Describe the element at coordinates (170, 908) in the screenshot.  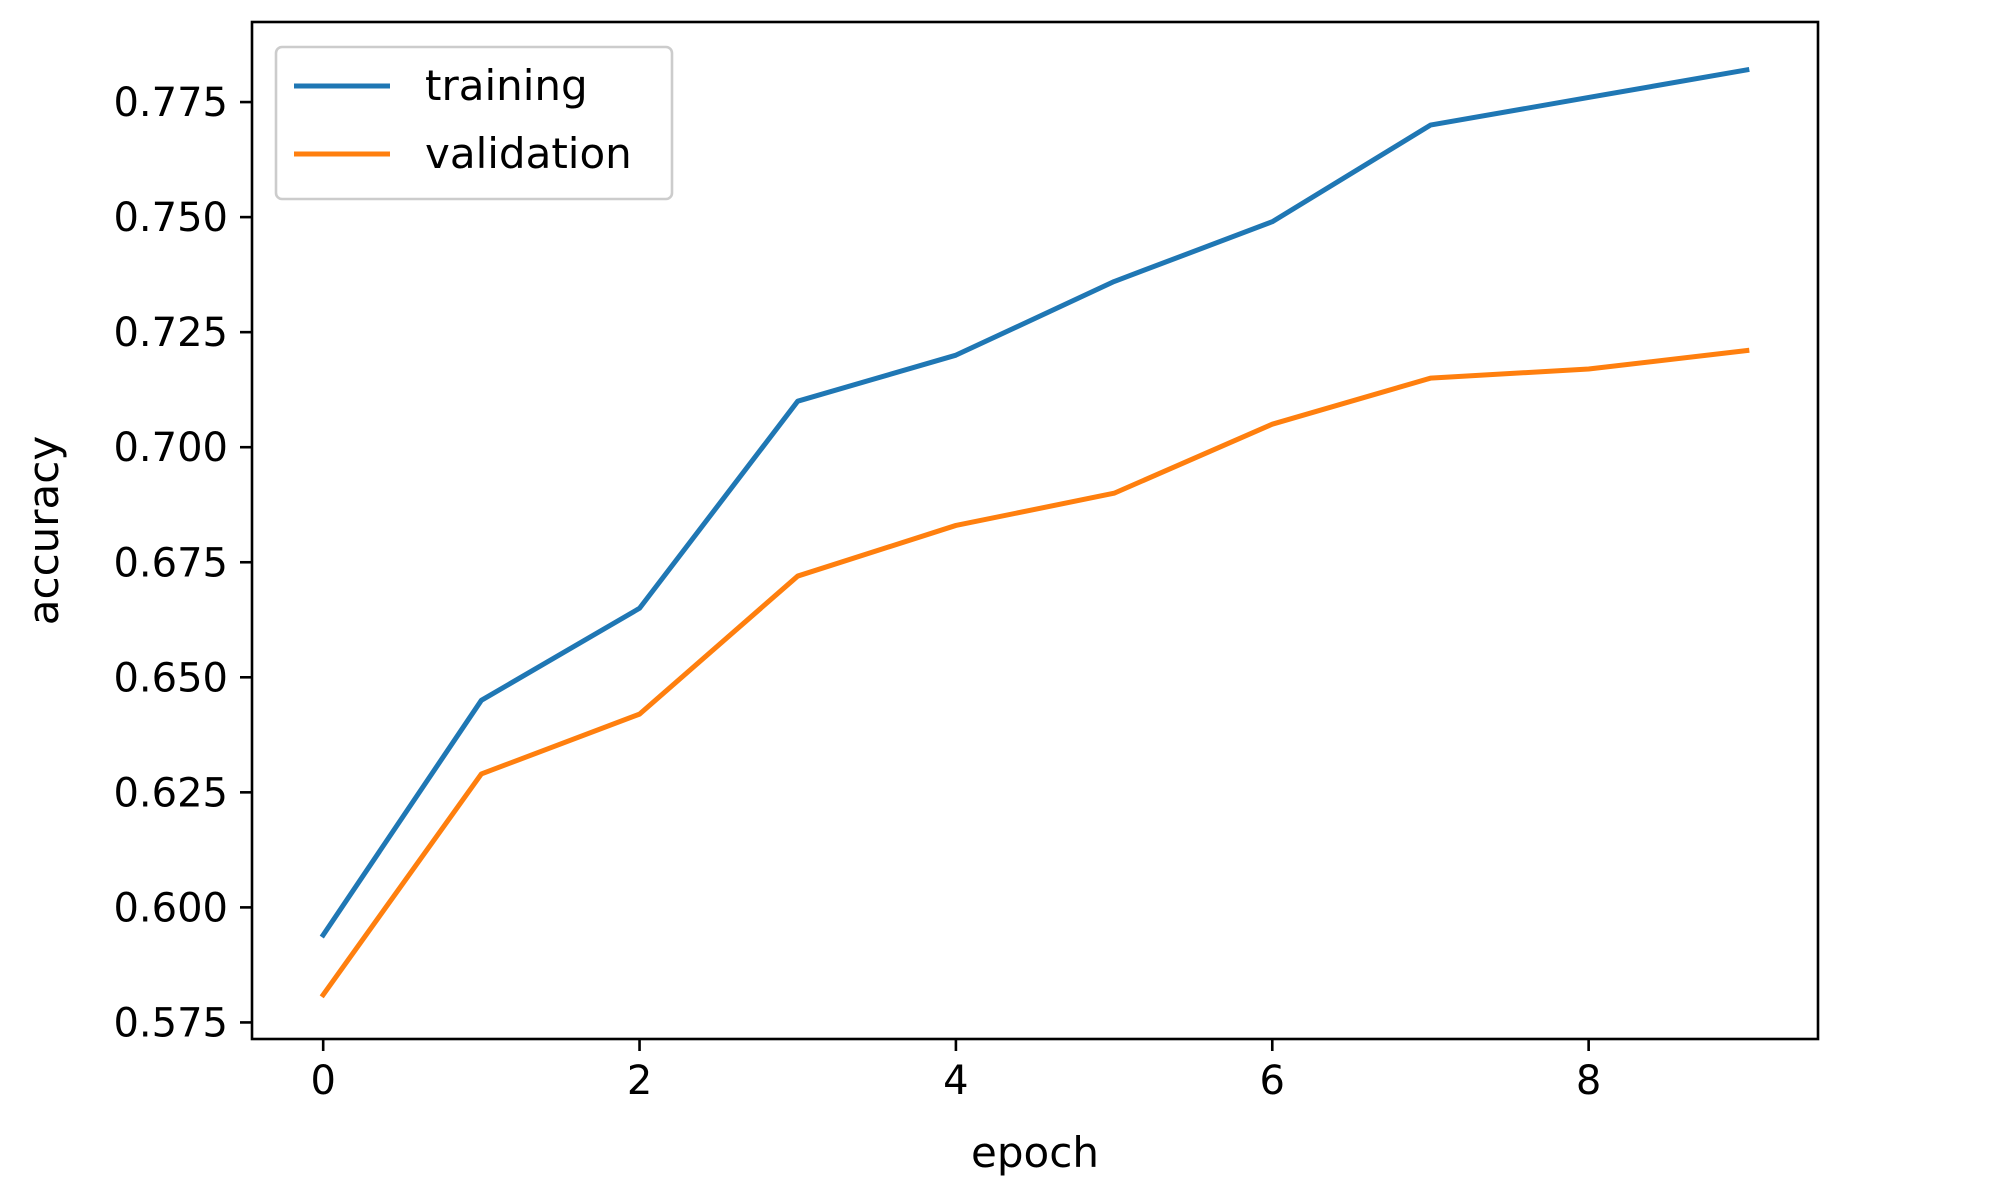
I see `y-tick-label: 0.600` at that location.